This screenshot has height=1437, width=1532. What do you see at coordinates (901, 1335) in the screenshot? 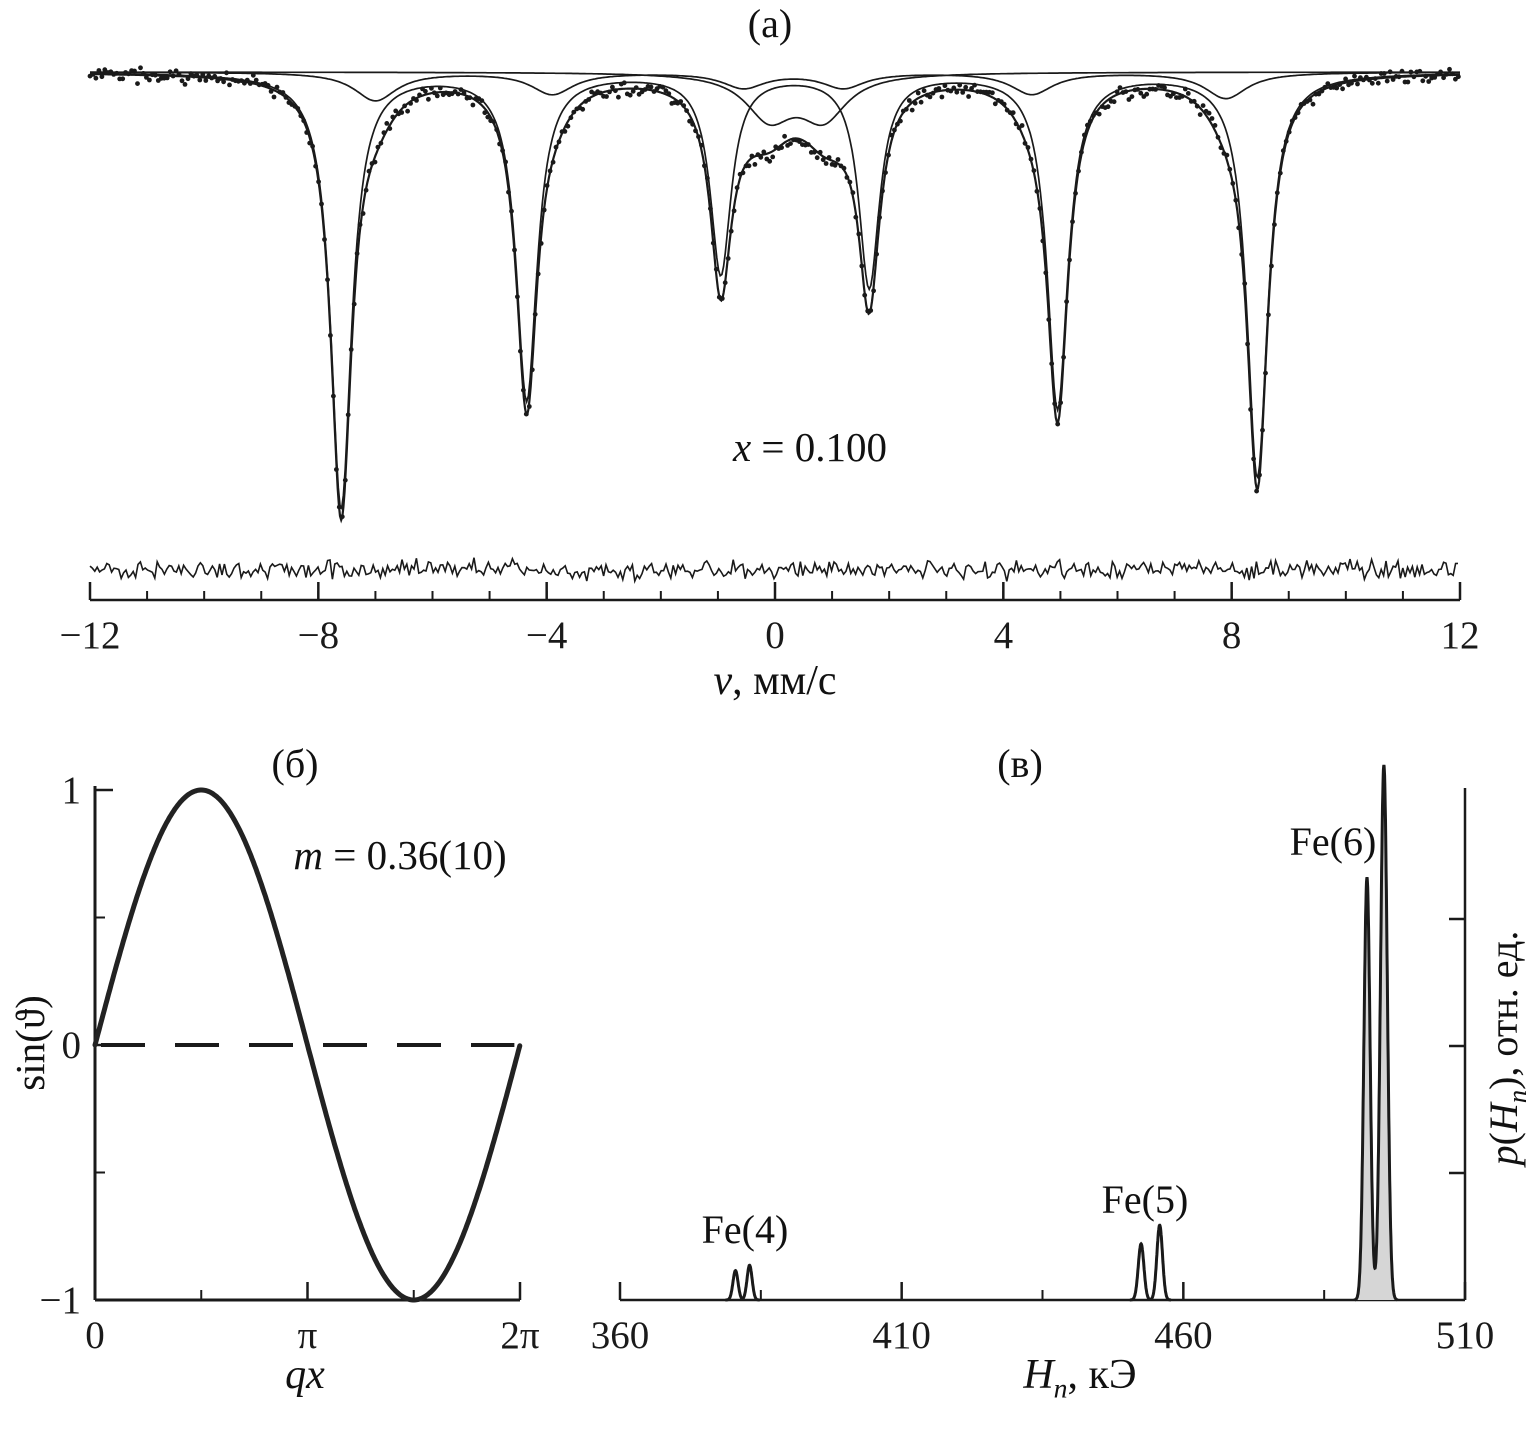
I see `v-x-tick-label: 410` at bounding box center [901, 1335].